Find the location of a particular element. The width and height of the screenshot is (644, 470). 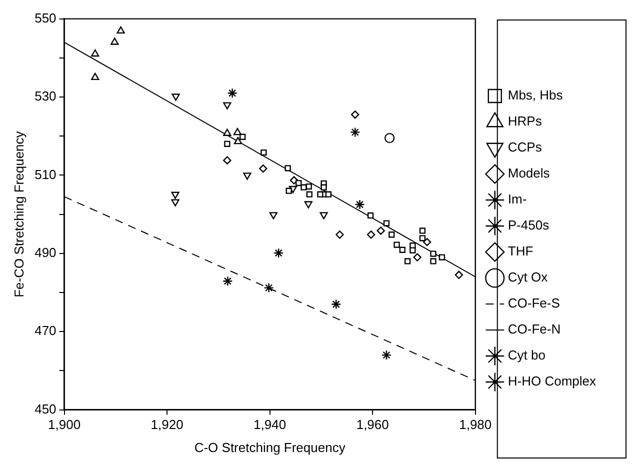

y-tick-label: 470 is located at coordinates (45, 330).